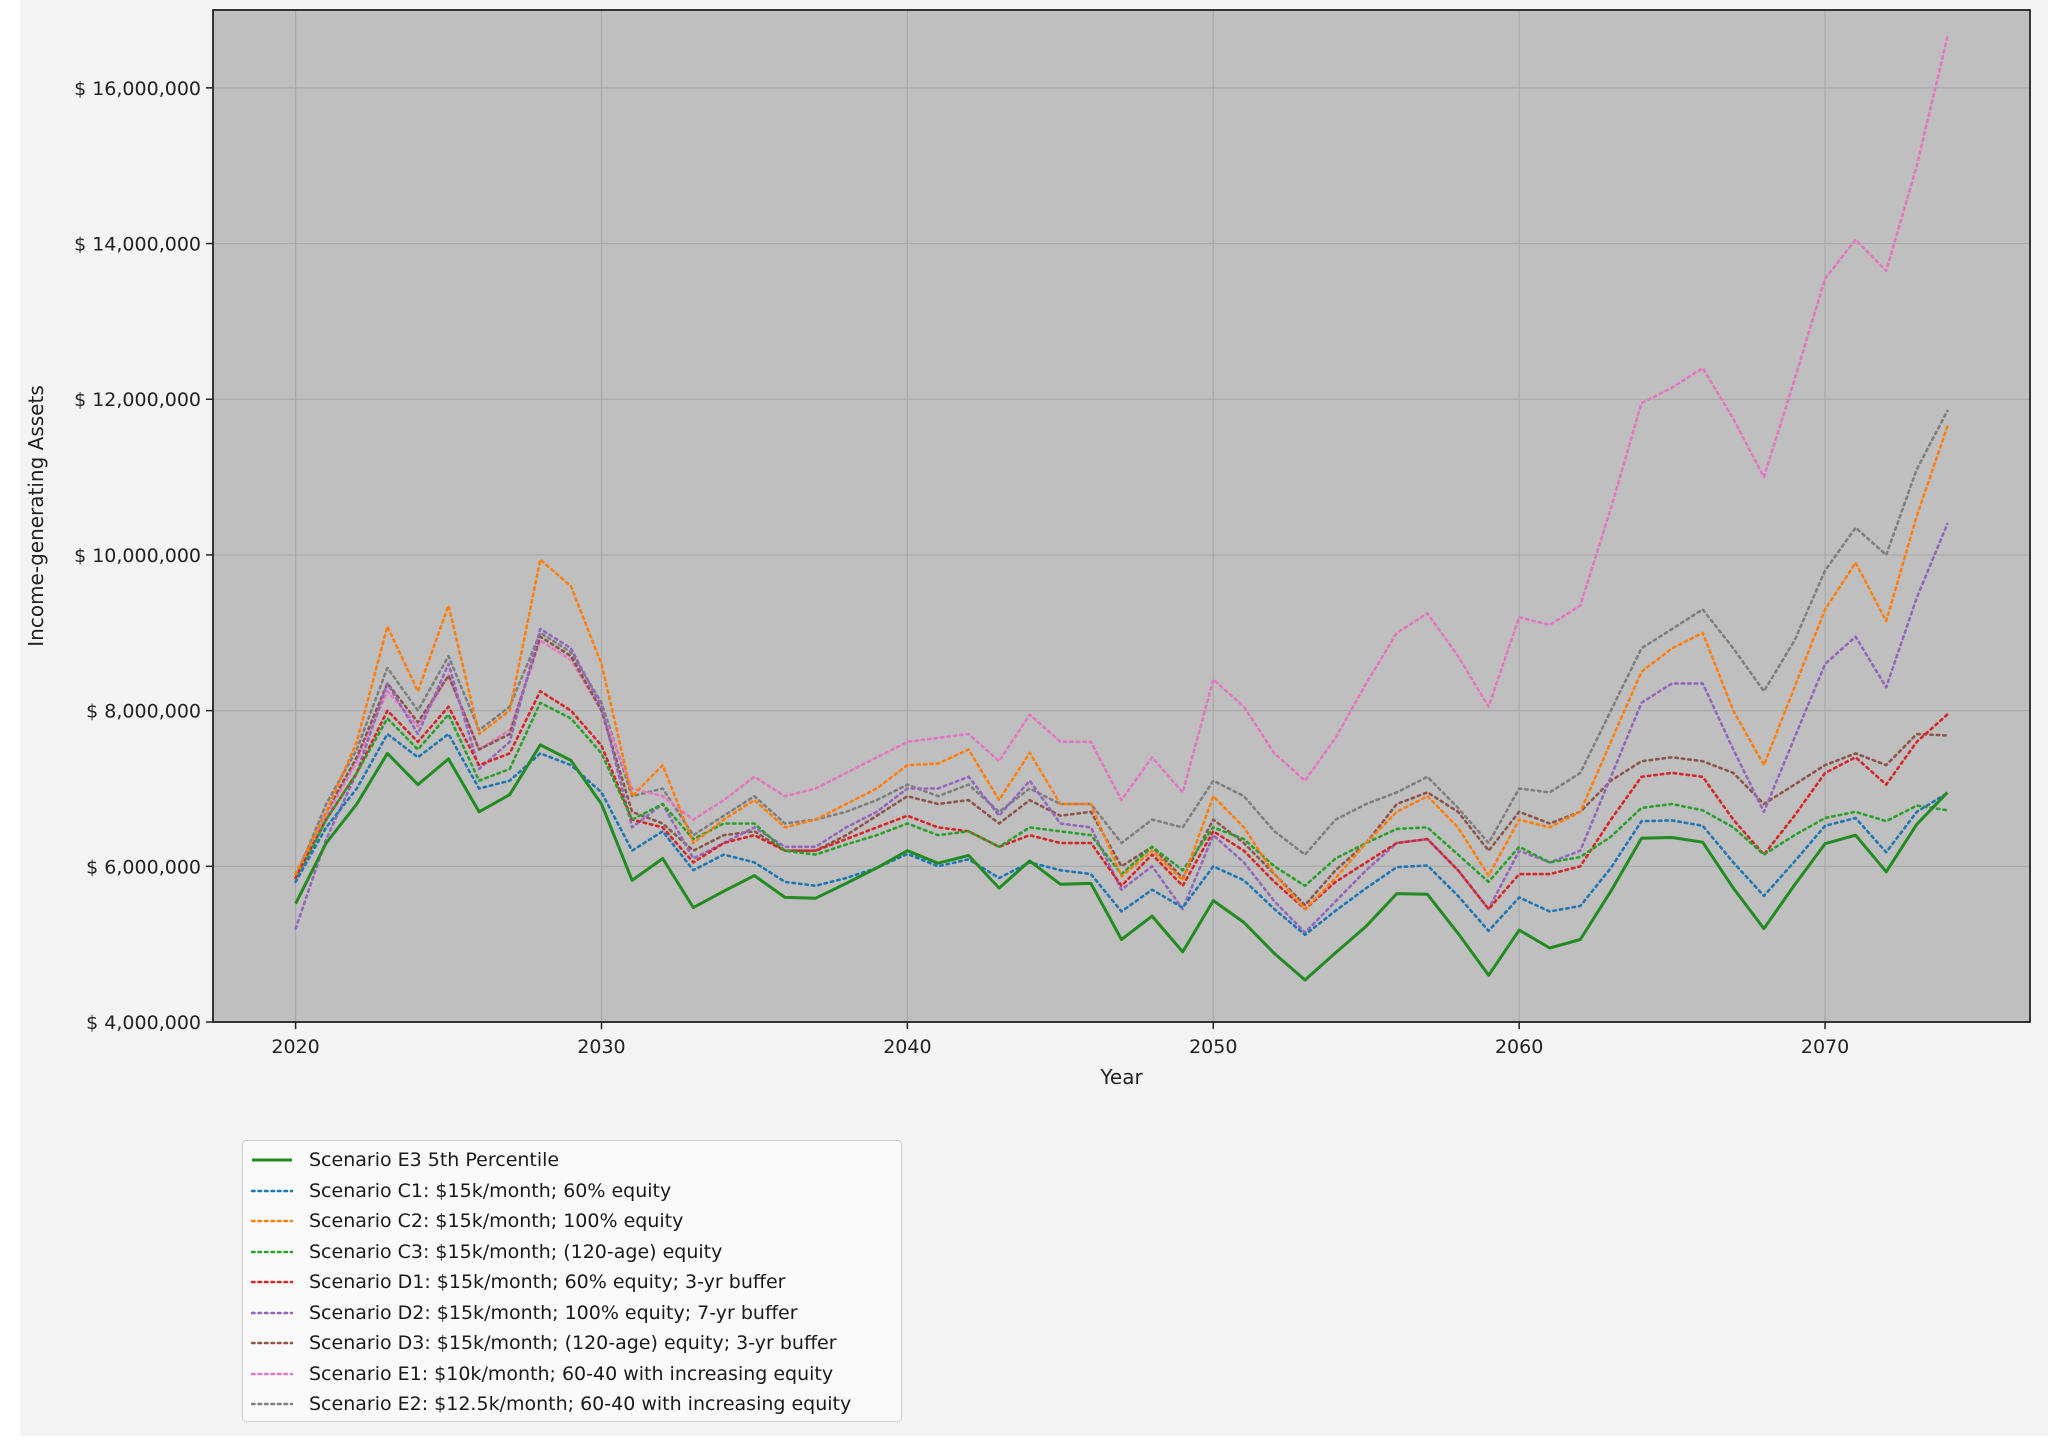 This screenshot has height=1448, width=2048. What do you see at coordinates (137, 89) in the screenshot?
I see `y-tick-label: $ 16,000,000` at bounding box center [137, 89].